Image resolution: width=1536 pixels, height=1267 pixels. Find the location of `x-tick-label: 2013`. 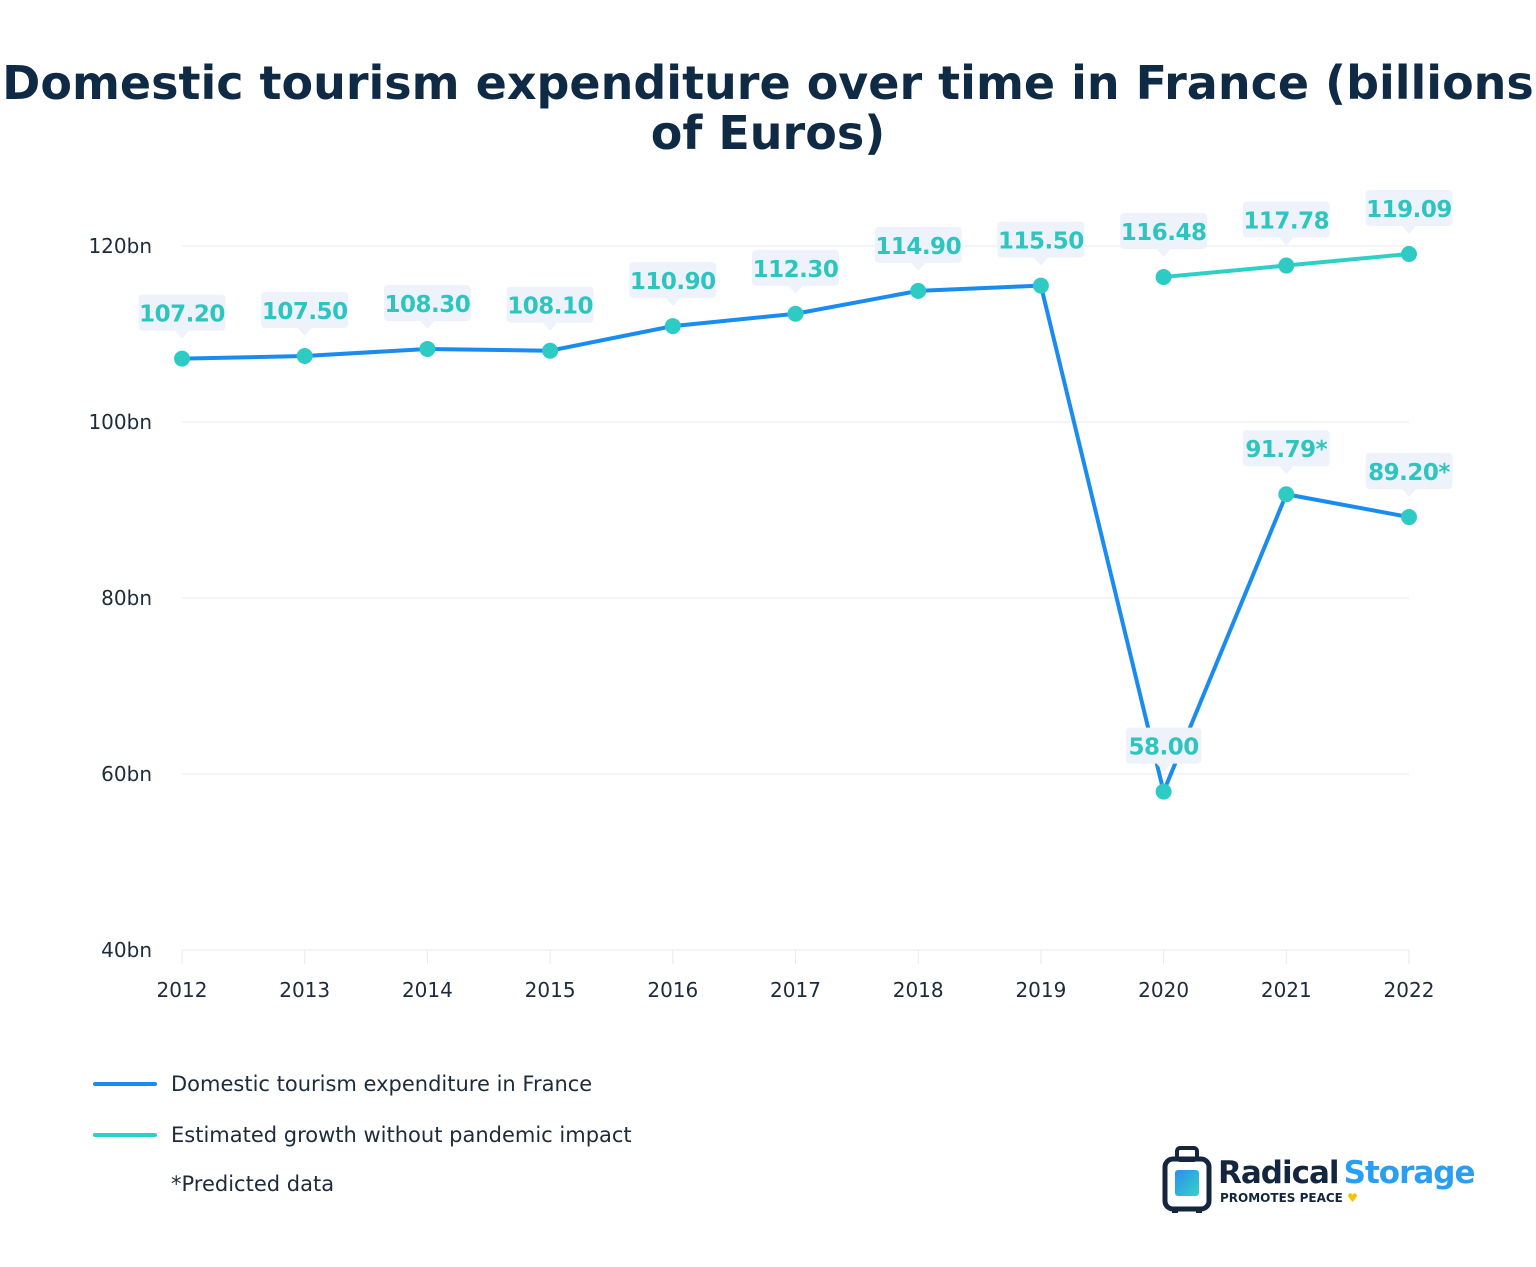

x-tick-label: 2013 is located at coordinates (304, 990).